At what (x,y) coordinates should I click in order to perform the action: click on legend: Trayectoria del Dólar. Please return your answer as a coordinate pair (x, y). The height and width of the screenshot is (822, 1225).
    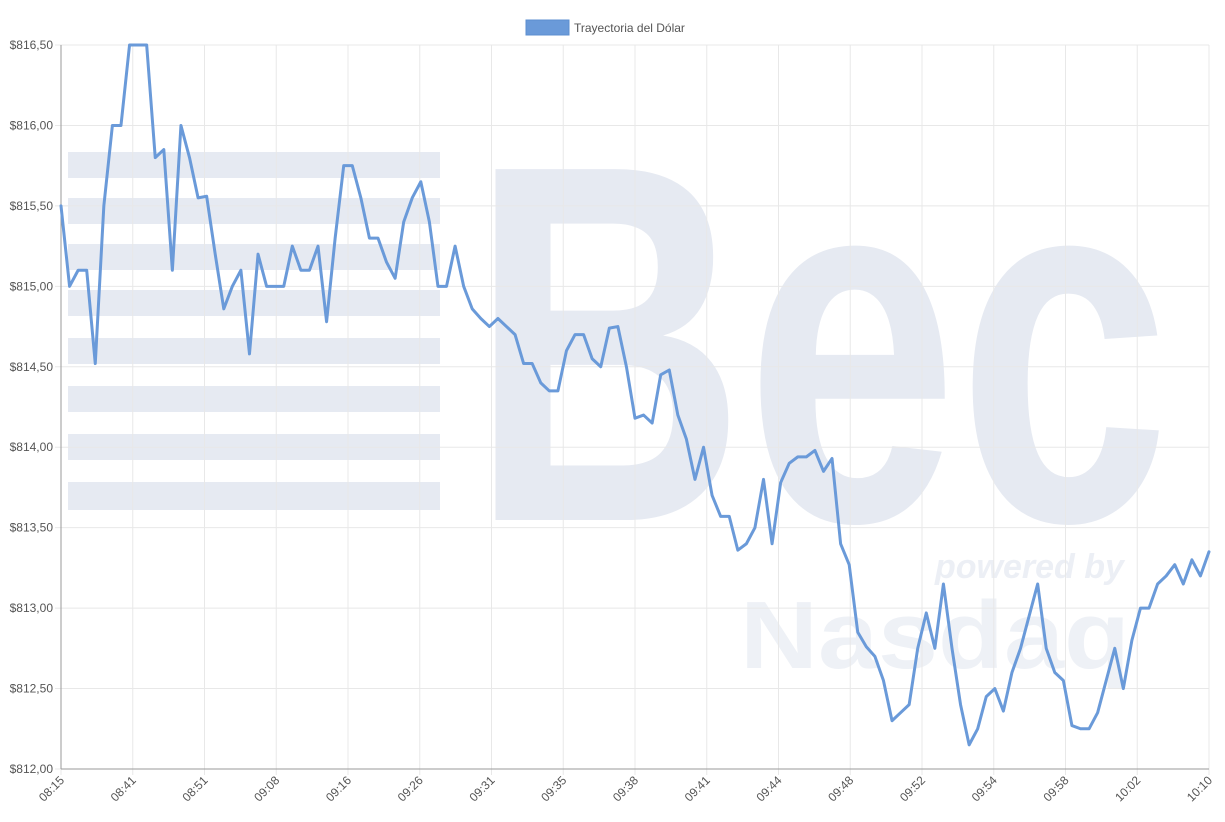
    Looking at the image, I should click on (605, 27).